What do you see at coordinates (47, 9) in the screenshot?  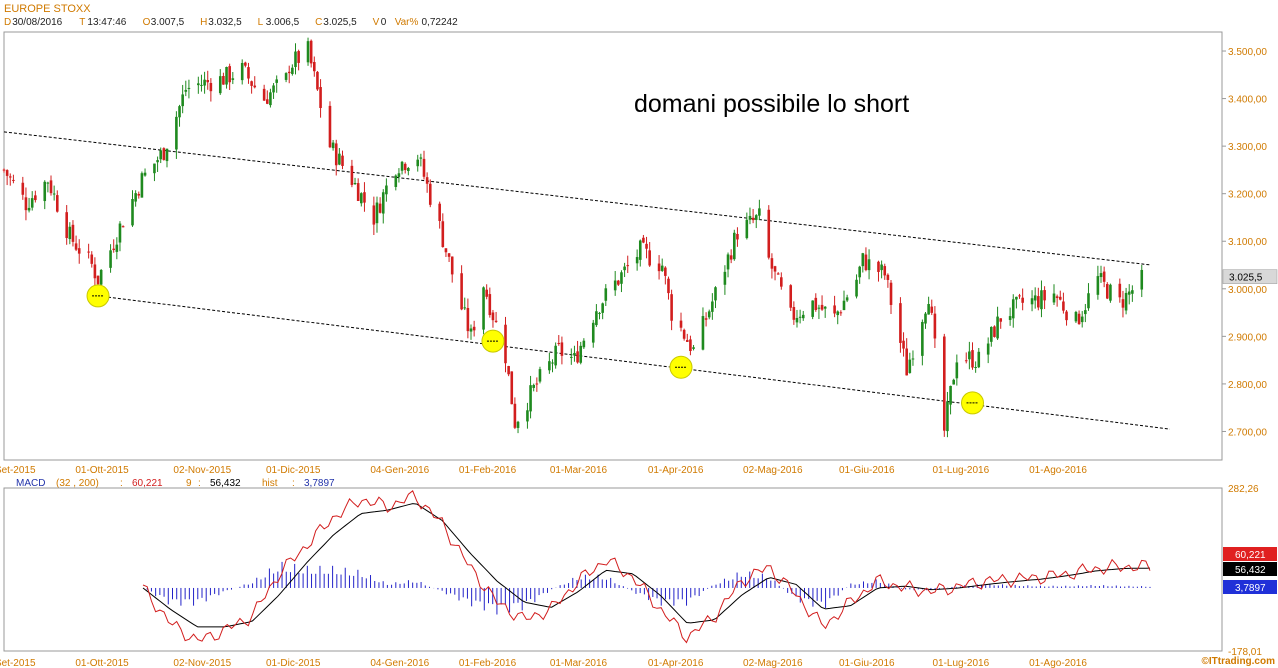 I see `chart-title: EUROPE STOXX` at bounding box center [47, 9].